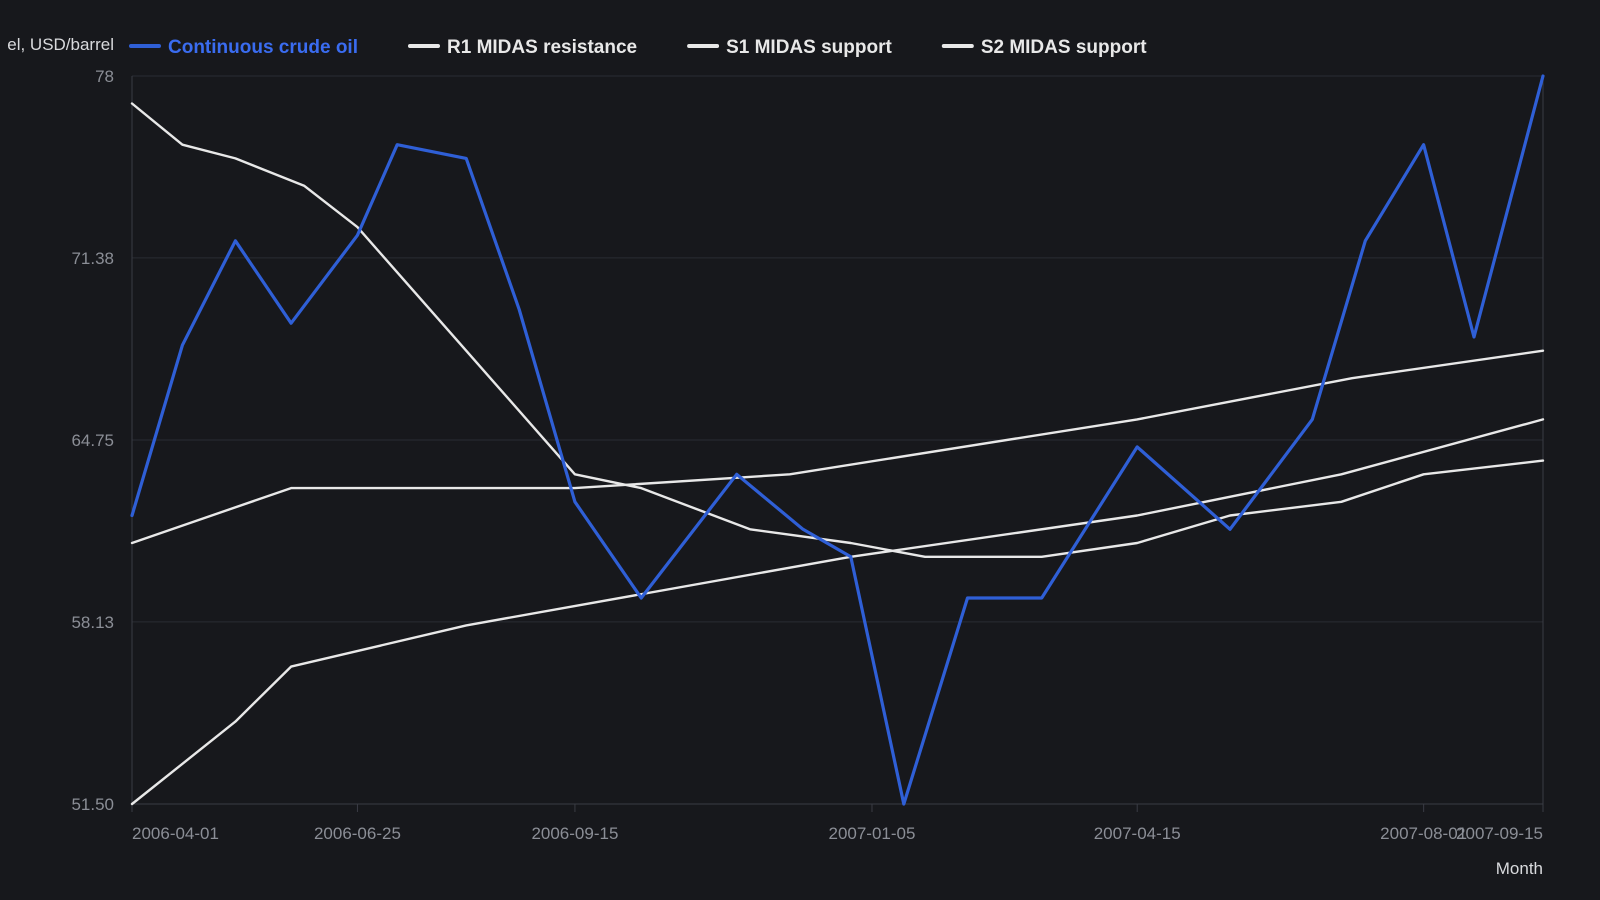 Image resolution: width=1600 pixels, height=900 pixels. I want to click on legend-label: Continuous crude oil, so click(263, 47).